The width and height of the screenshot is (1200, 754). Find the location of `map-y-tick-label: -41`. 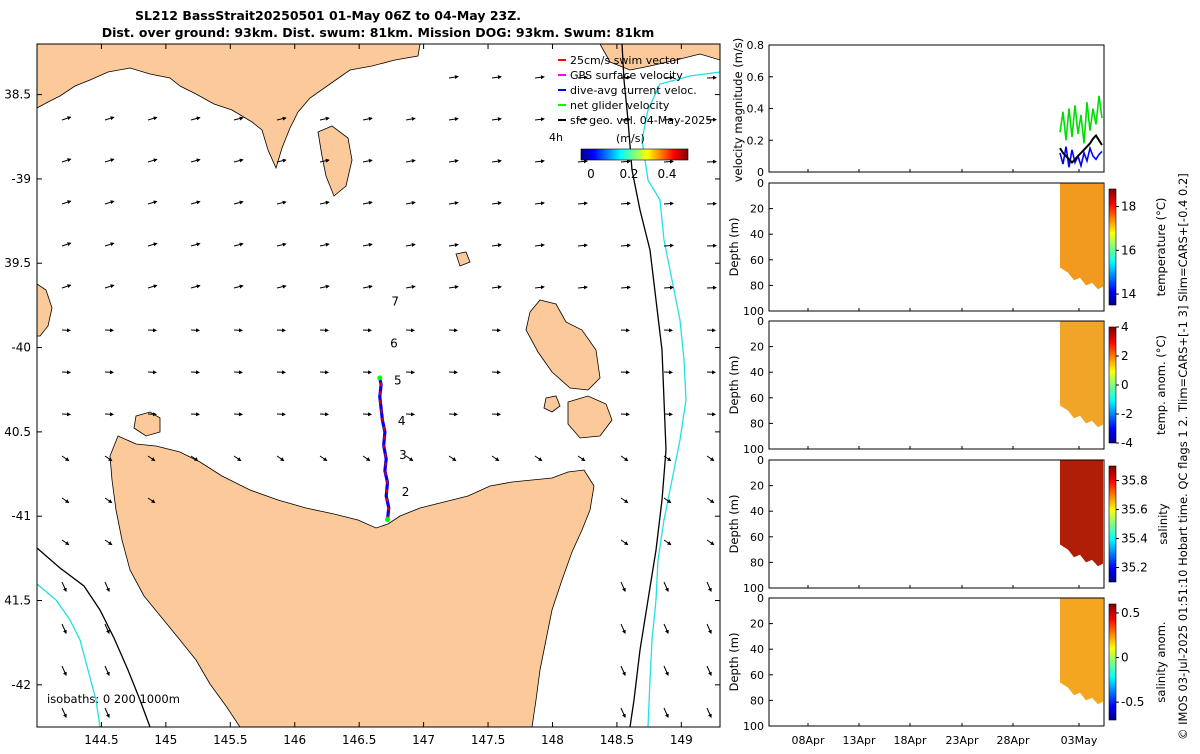

map-y-tick-label: -41 is located at coordinates (21, 516).